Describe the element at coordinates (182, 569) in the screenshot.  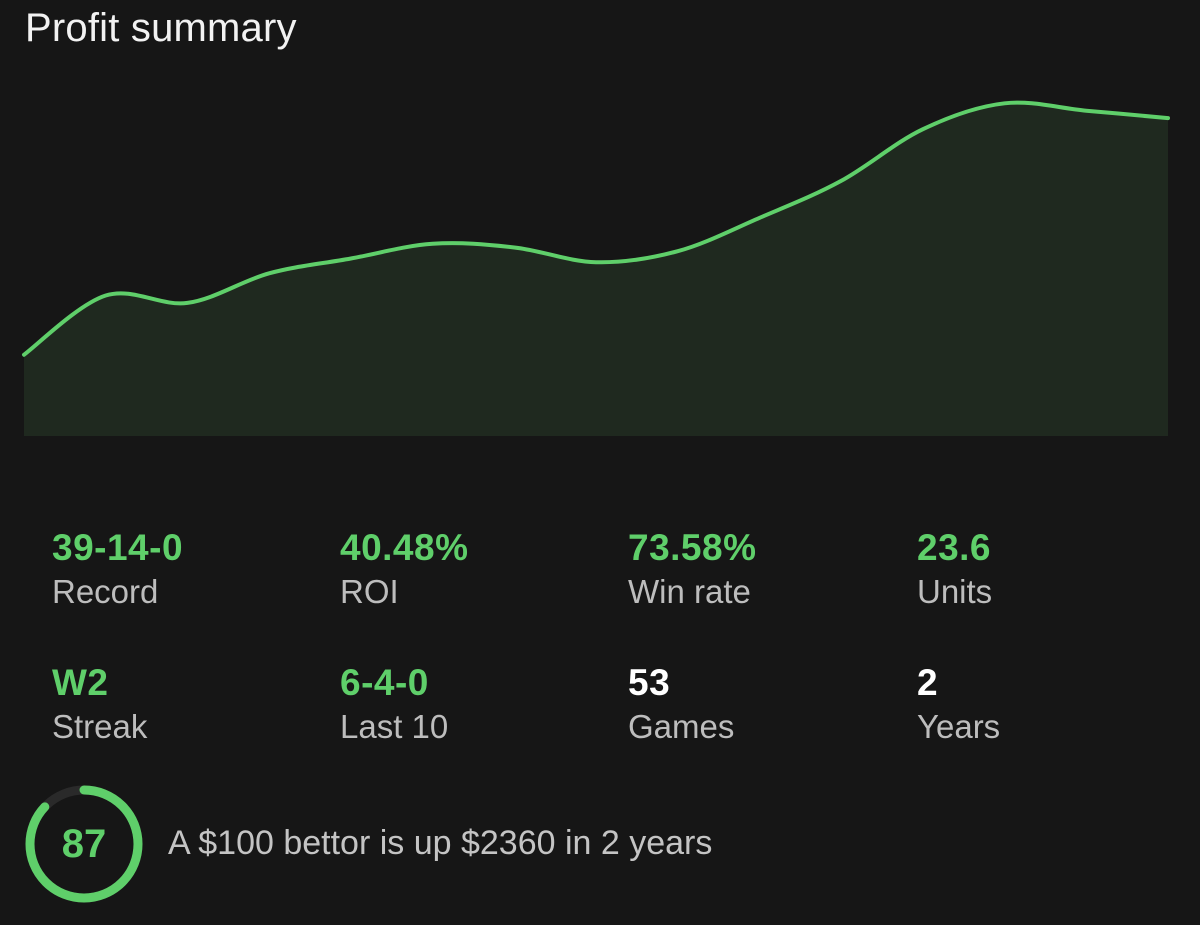
I see `stat-record: 39-14-0 Record` at that location.